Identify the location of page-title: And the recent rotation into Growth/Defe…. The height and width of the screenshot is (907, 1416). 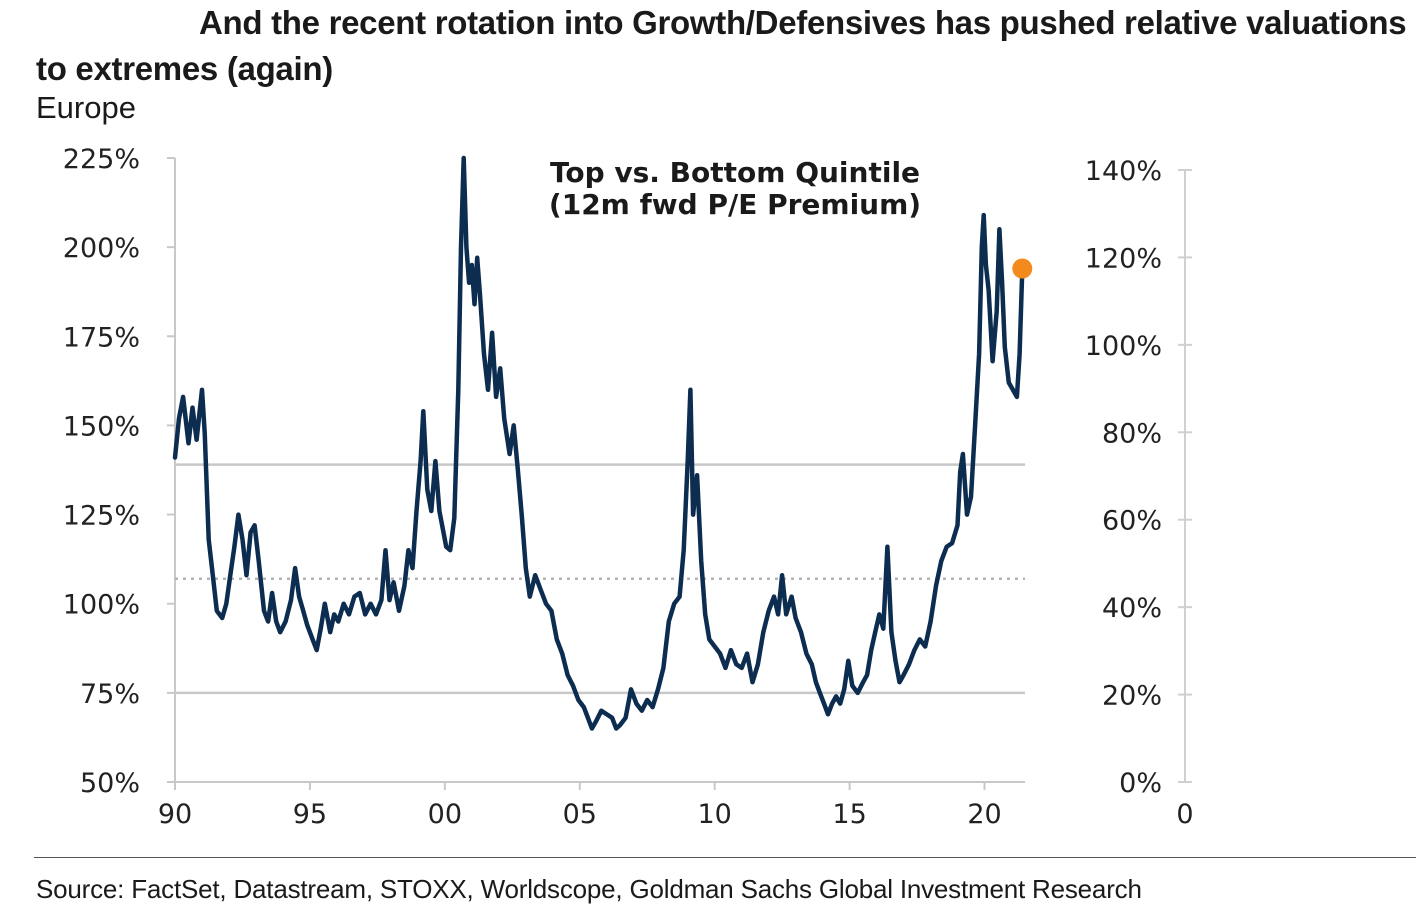
(721, 45).